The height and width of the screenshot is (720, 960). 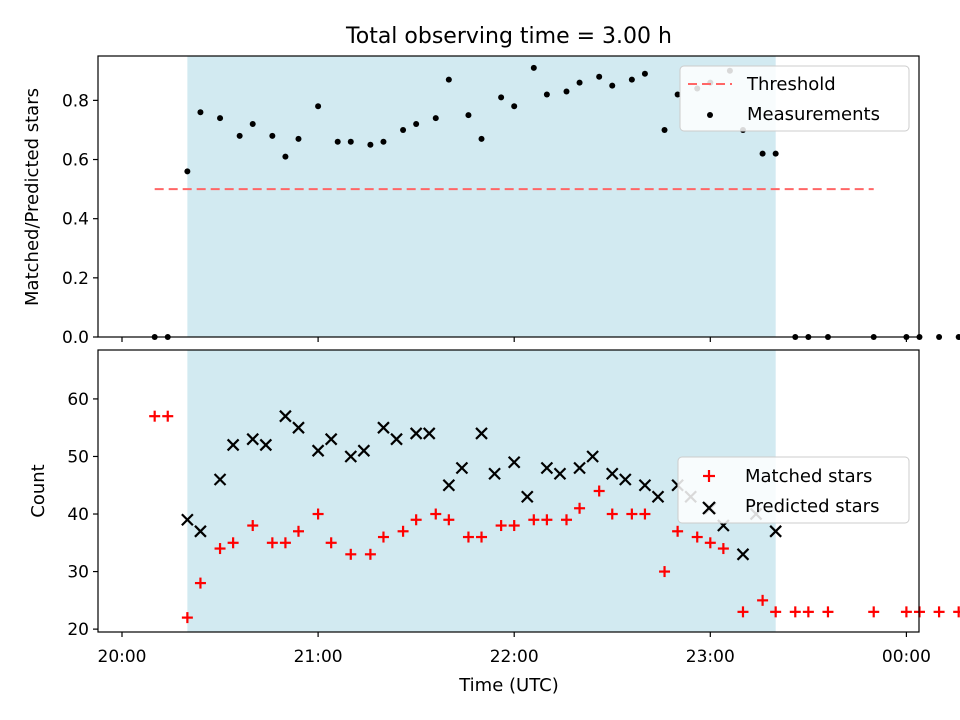 What do you see at coordinates (78, 573) in the screenshot?
I see `y-tick-label: 30` at bounding box center [78, 573].